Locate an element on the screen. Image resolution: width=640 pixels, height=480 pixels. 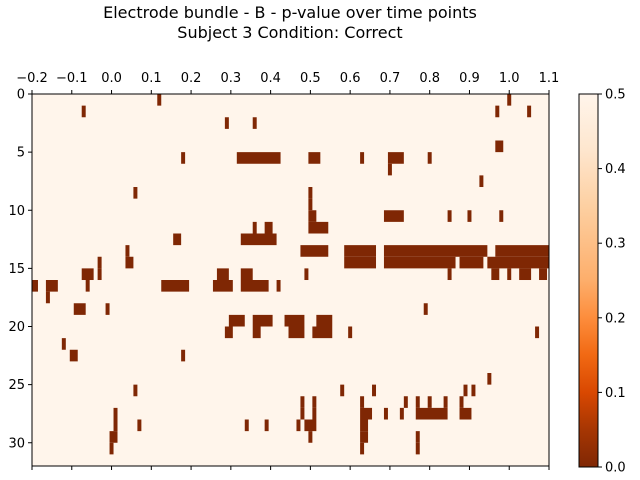
colorbar-tick-label: 0.1 is located at coordinates (615, 393).